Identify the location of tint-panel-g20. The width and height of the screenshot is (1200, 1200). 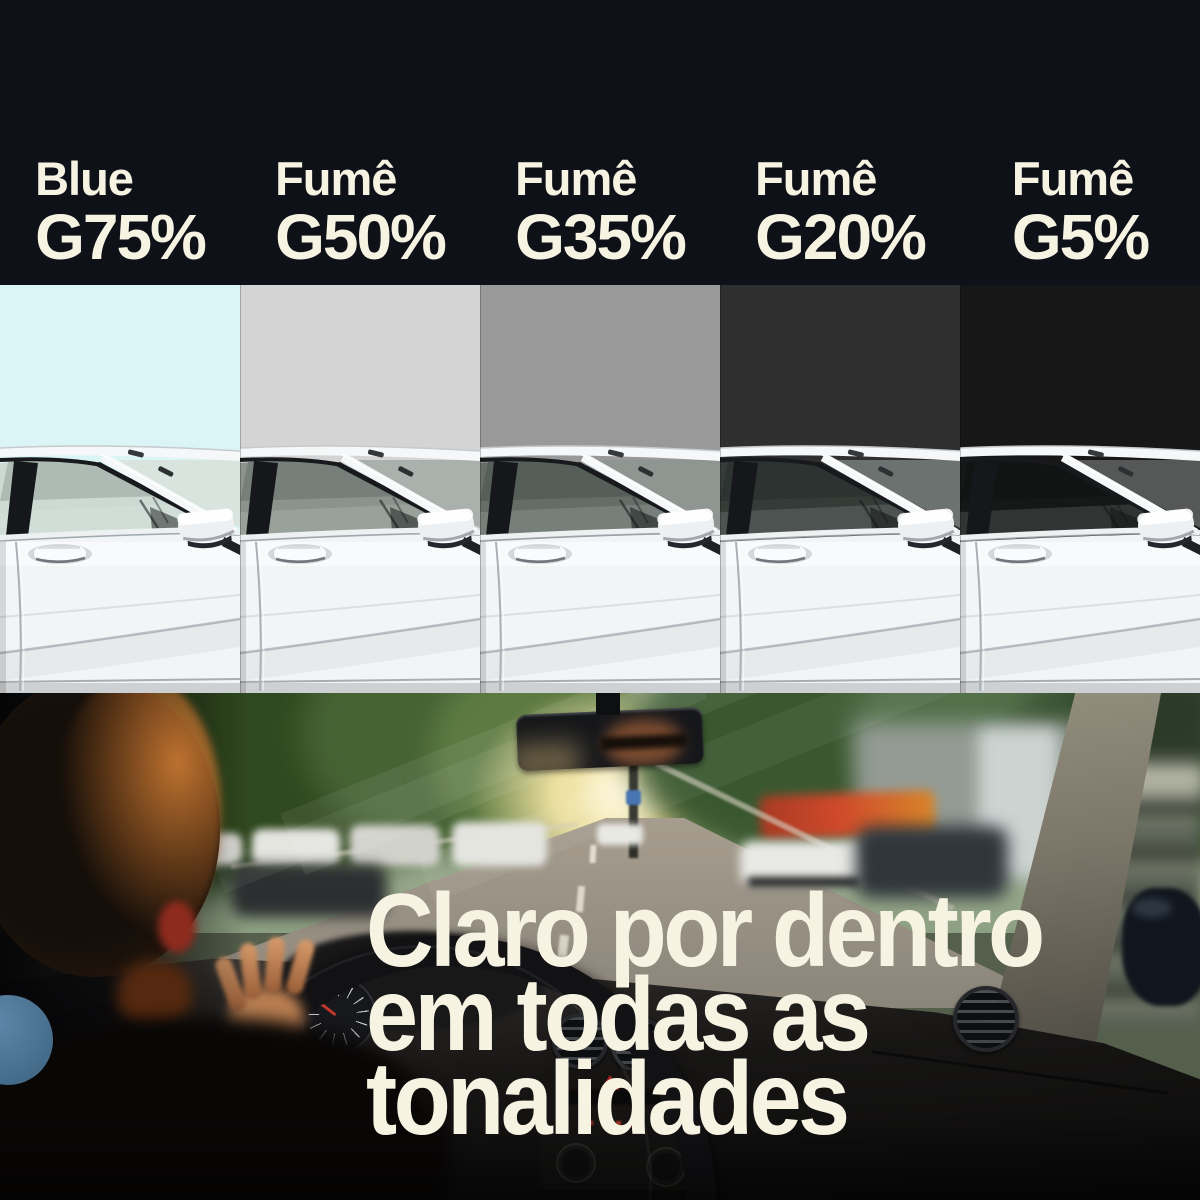
(840, 489).